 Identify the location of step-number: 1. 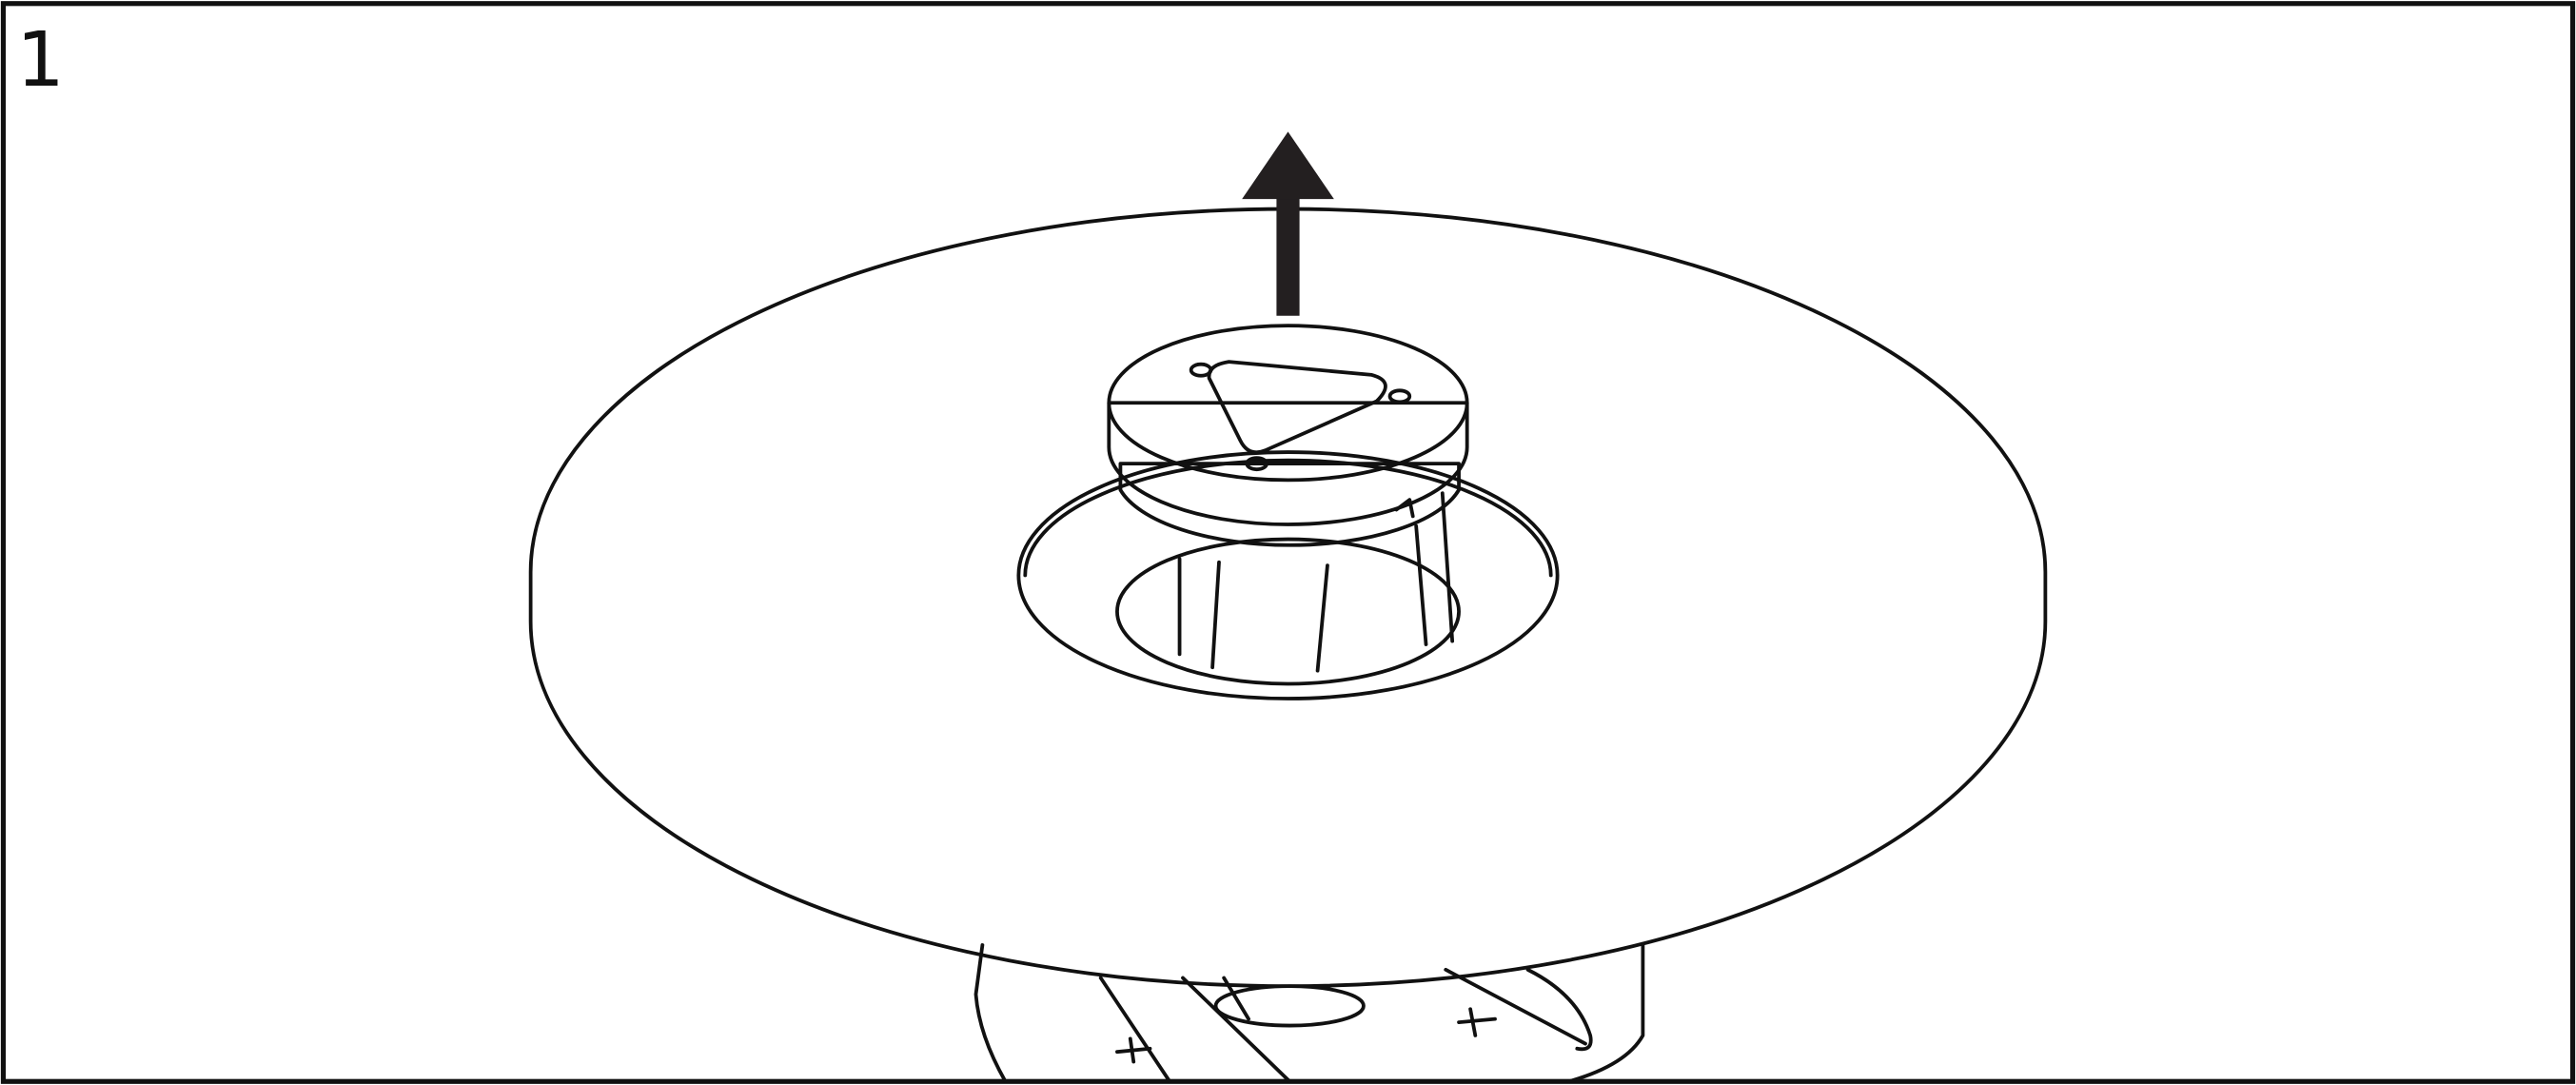
(40, 59).